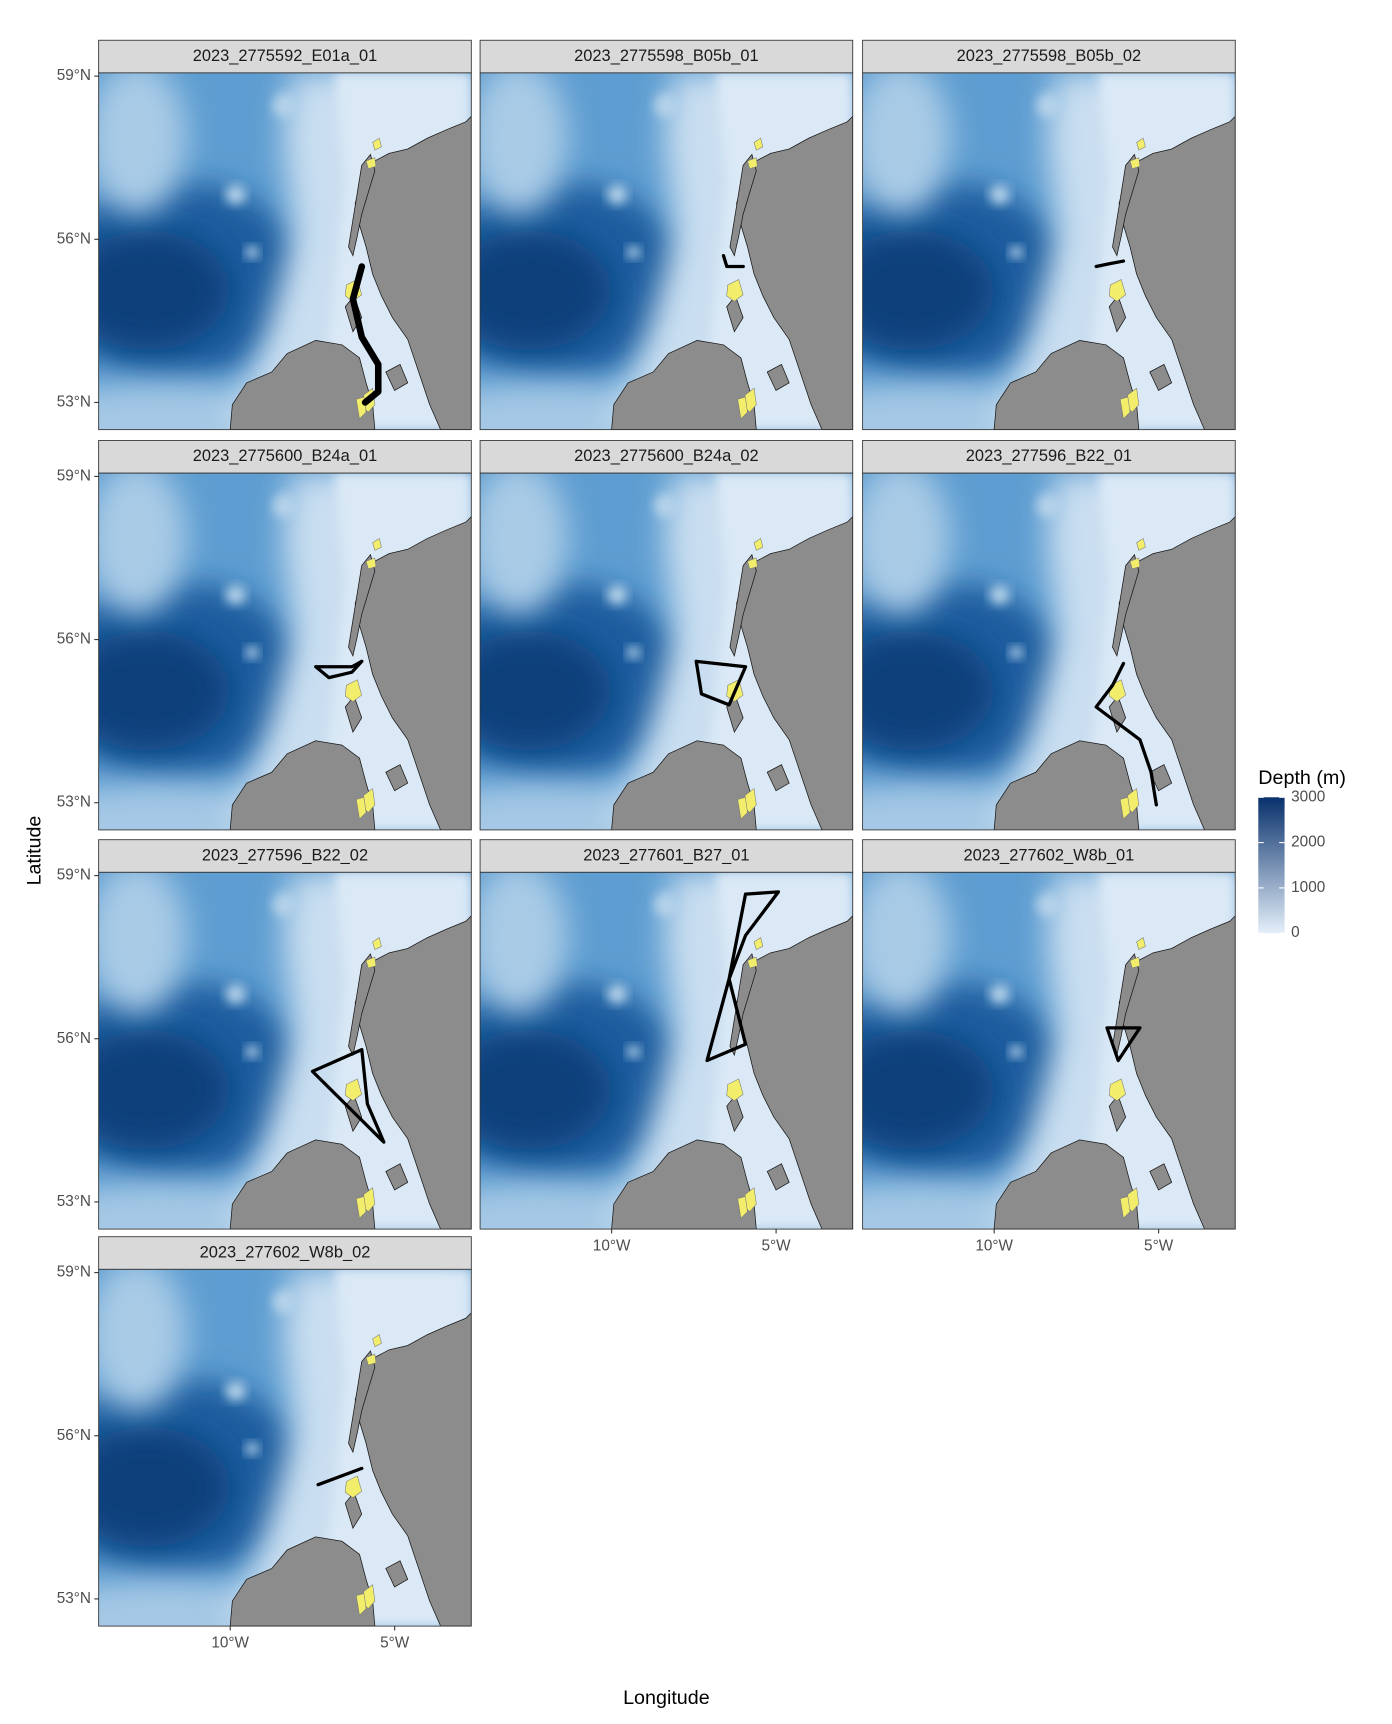 Image resolution: width=1392 pixels, height=1724 pixels. What do you see at coordinates (1295, 932) in the screenshot?
I see `legend-label: 0` at bounding box center [1295, 932].